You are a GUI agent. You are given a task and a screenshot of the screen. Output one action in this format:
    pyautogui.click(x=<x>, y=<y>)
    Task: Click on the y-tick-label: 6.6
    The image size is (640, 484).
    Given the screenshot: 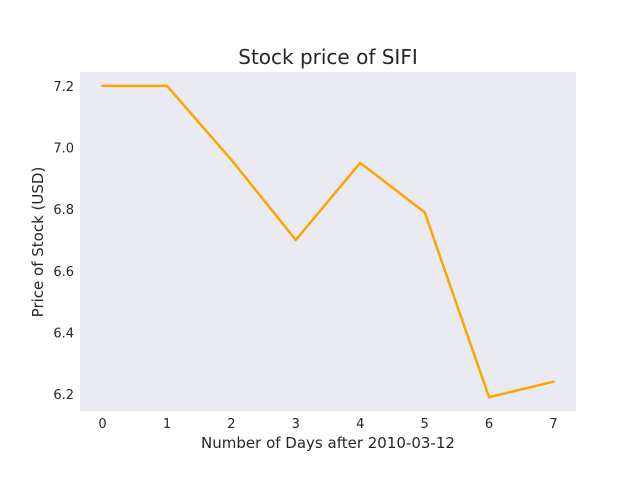 What is the action you would take?
    pyautogui.click(x=63, y=272)
    